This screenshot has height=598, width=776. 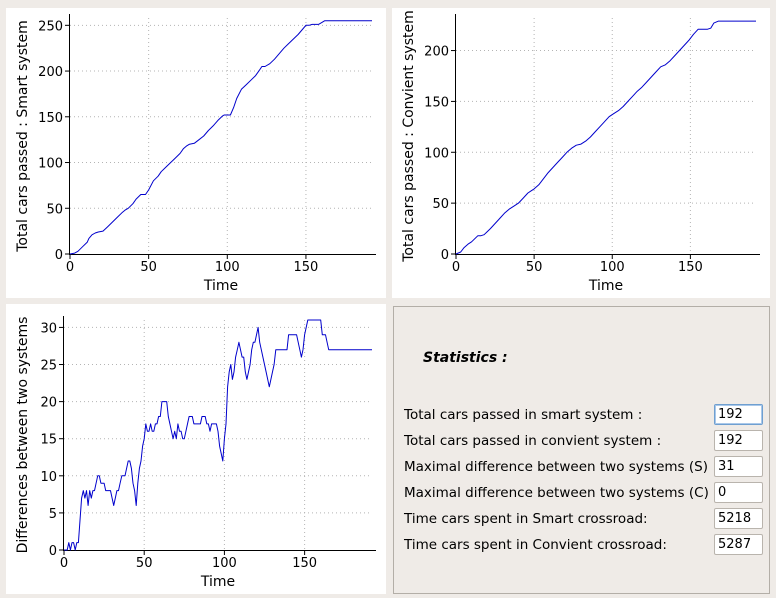 I want to click on y-tick-label: 20, so click(x=48, y=403).